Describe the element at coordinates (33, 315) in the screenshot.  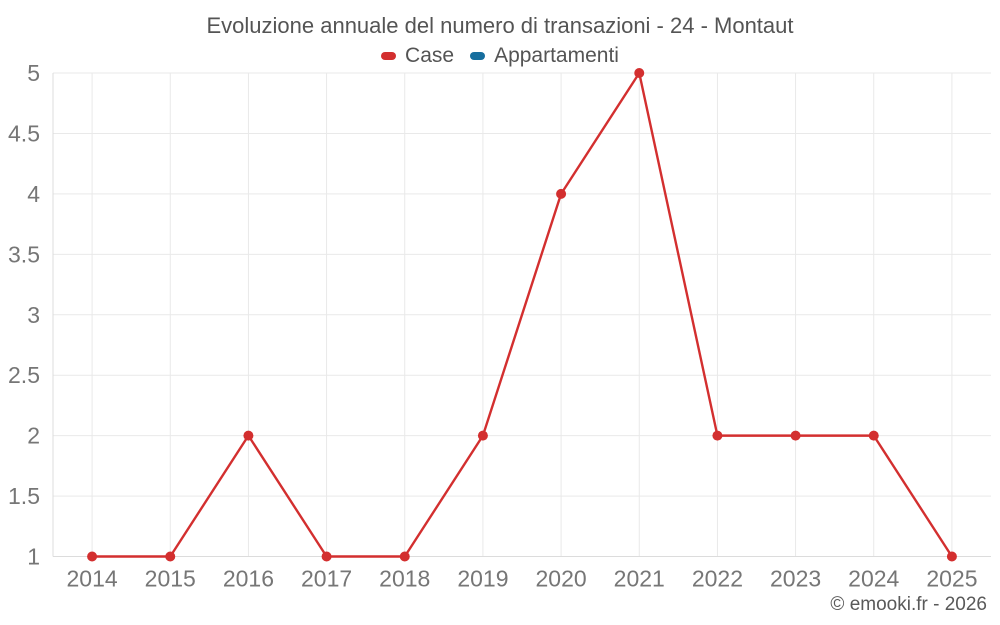
I see `y-tick-label: 3` at that location.